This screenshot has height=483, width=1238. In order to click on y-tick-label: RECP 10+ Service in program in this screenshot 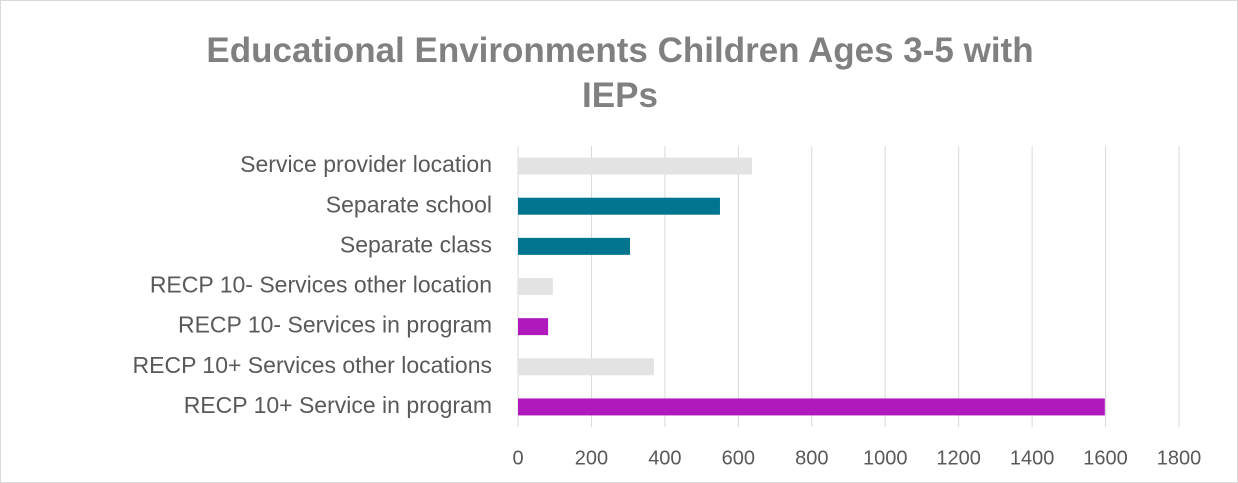, I will do `click(338, 405)`.